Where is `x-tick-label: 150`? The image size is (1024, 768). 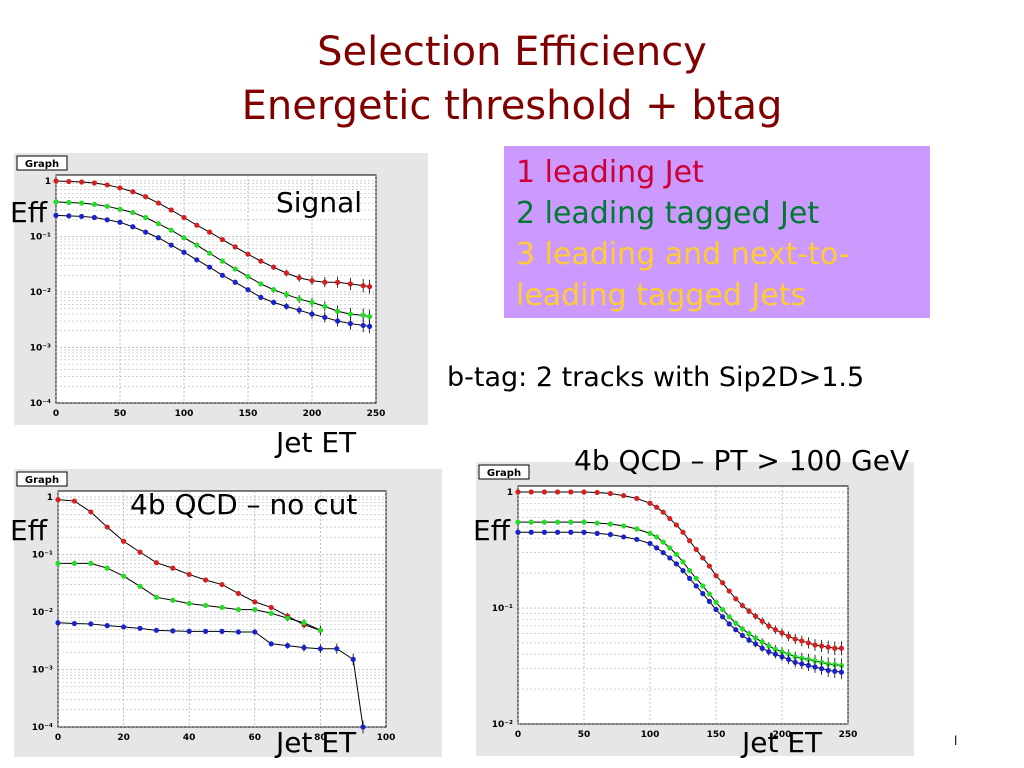 x-tick-label: 150 is located at coordinates (248, 414).